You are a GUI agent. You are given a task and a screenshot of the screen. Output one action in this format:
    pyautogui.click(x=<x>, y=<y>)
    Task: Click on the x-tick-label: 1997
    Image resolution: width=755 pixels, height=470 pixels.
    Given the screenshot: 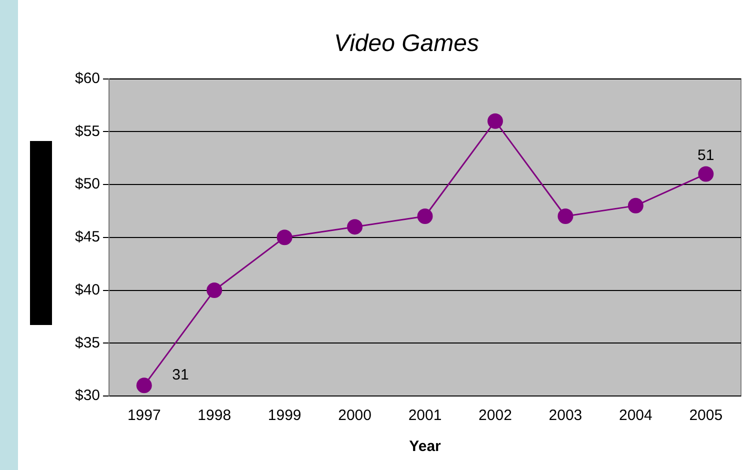 What is the action you would take?
    pyautogui.click(x=144, y=415)
    